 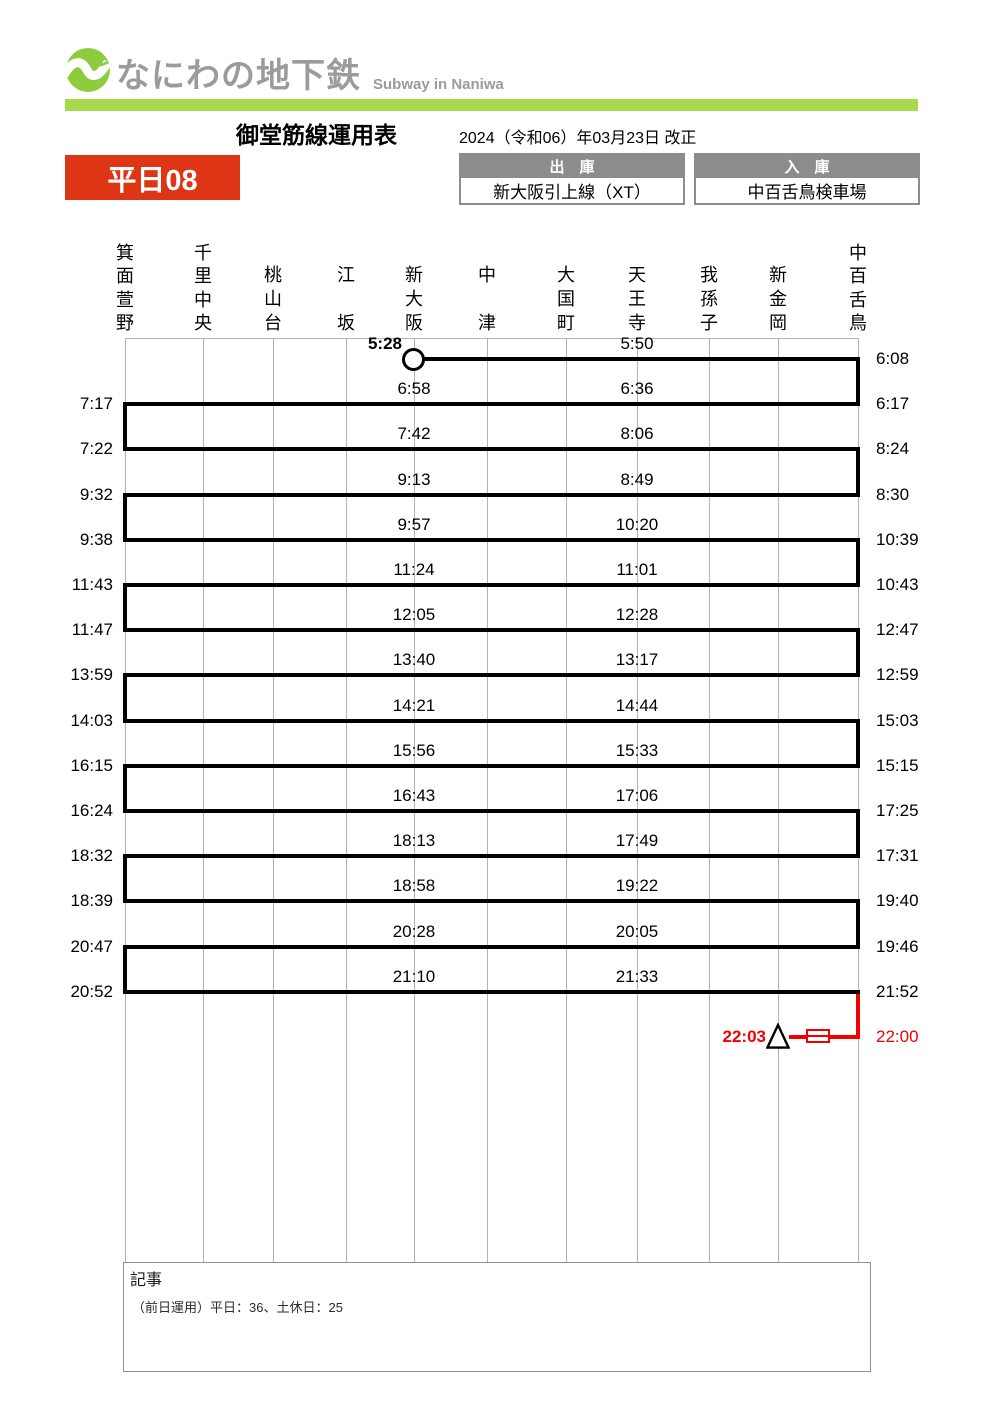 What do you see at coordinates (92, 584) in the screenshot?
I see `left-time-label: 11:43` at bounding box center [92, 584].